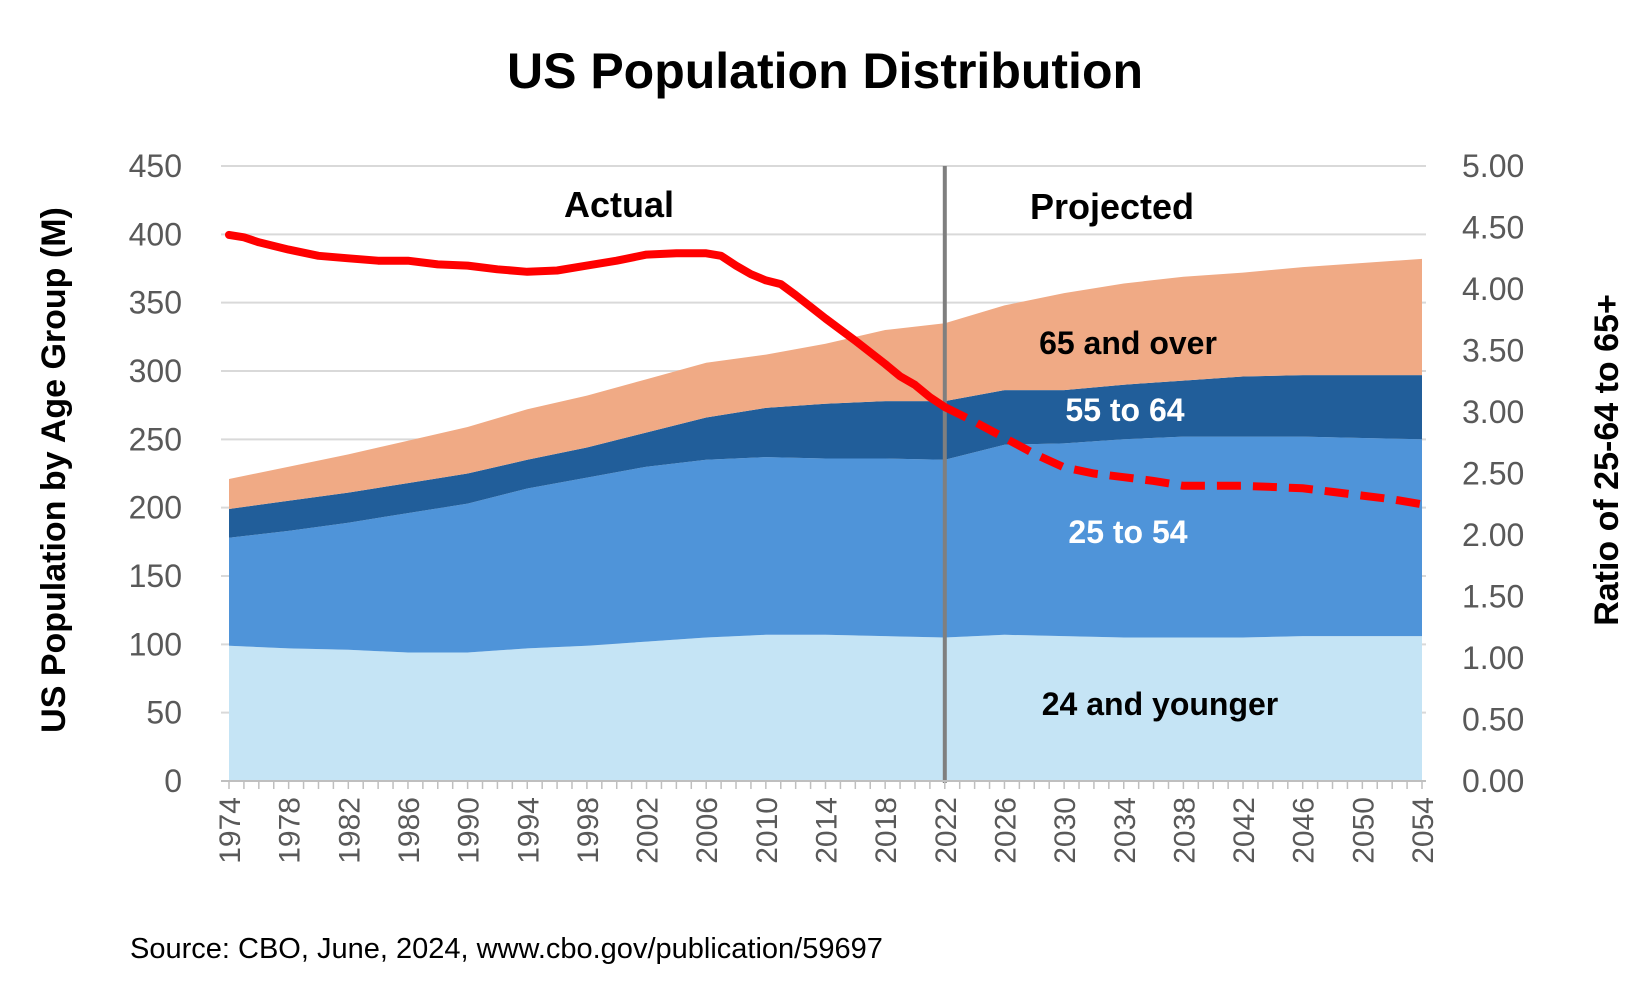 The height and width of the screenshot is (985, 1649). What do you see at coordinates (1127, 532) in the screenshot?
I see `label-25-to-54: 25 to 54` at bounding box center [1127, 532].